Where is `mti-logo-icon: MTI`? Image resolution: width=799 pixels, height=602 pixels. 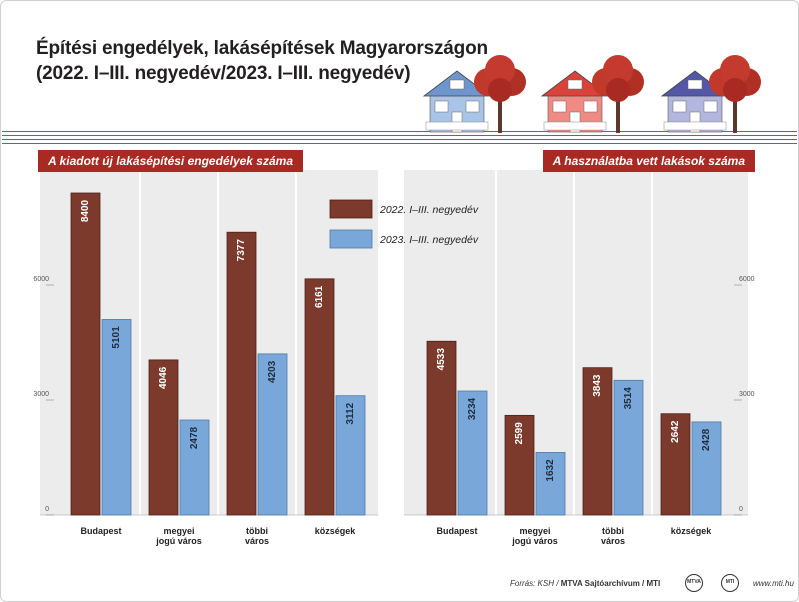 mti-logo-icon: MTI is located at coordinates (730, 583).